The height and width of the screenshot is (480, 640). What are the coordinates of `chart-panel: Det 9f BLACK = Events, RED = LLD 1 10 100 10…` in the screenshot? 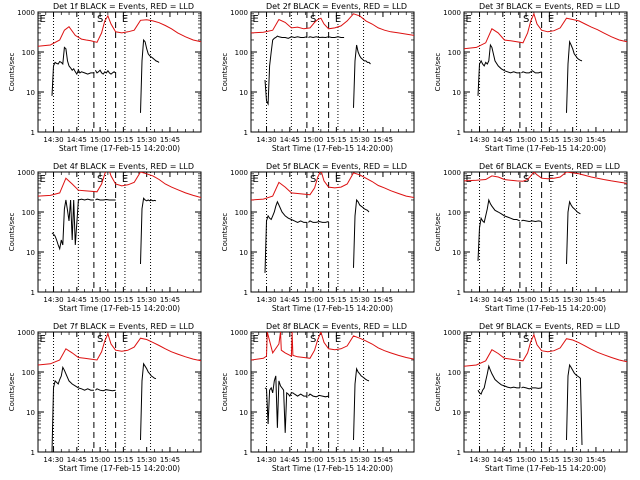 It's located at (531, 397).